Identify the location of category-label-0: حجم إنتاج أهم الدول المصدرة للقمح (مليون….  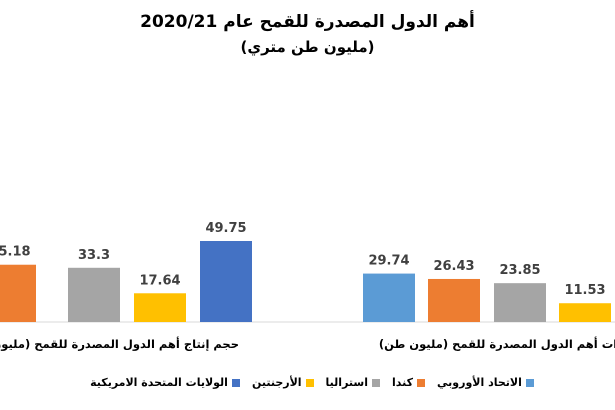
(119, 344).